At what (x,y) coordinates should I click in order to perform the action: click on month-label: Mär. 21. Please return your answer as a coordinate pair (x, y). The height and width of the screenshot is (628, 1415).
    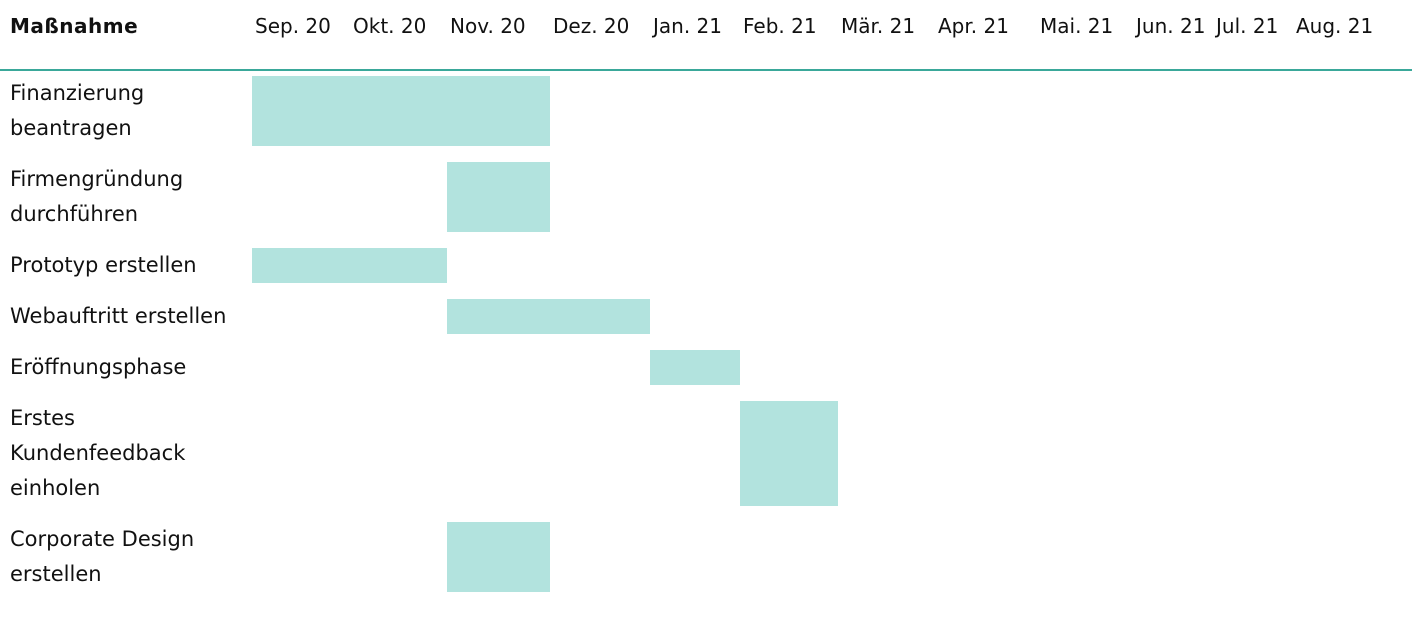
    Looking at the image, I should click on (878, 26).